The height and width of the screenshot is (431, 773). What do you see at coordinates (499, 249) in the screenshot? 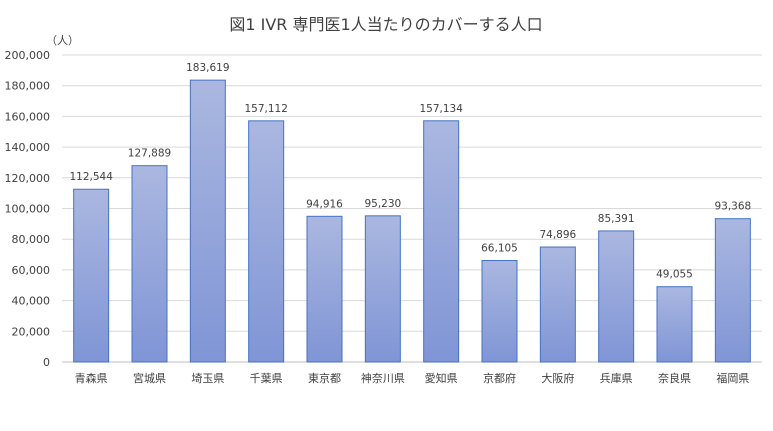
I see `data-label: 66,105` at bounding box center [499, 249].